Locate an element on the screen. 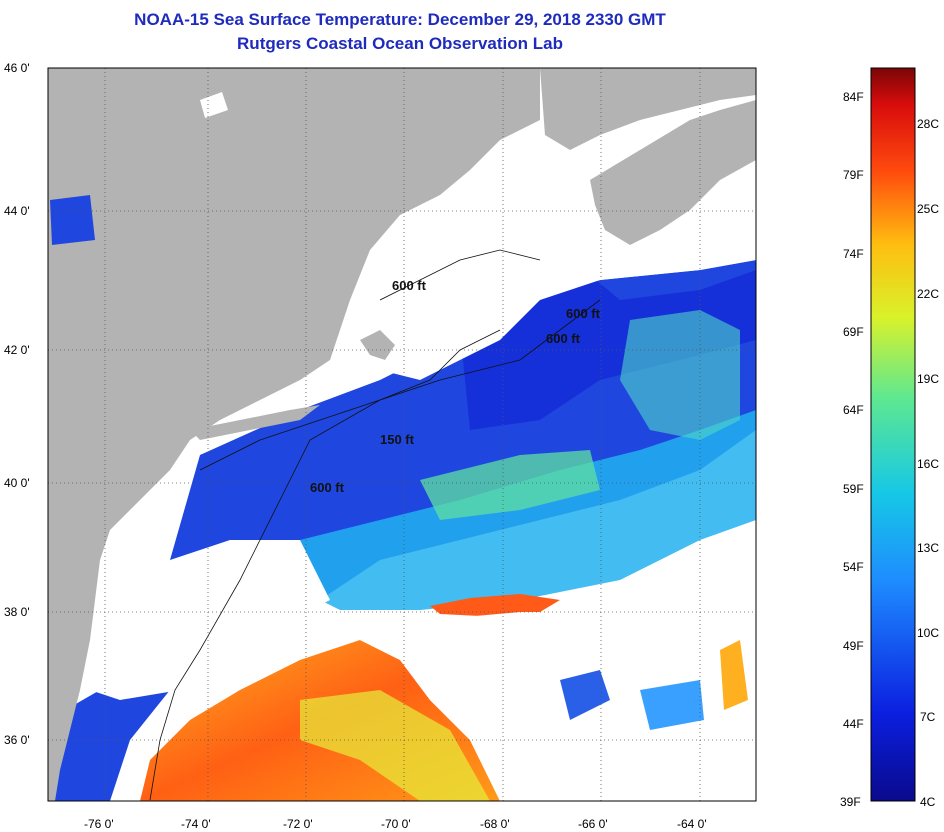 The image size is (944, 832). colorbar-label-10c: 10C is located at coordinates (928, 633).